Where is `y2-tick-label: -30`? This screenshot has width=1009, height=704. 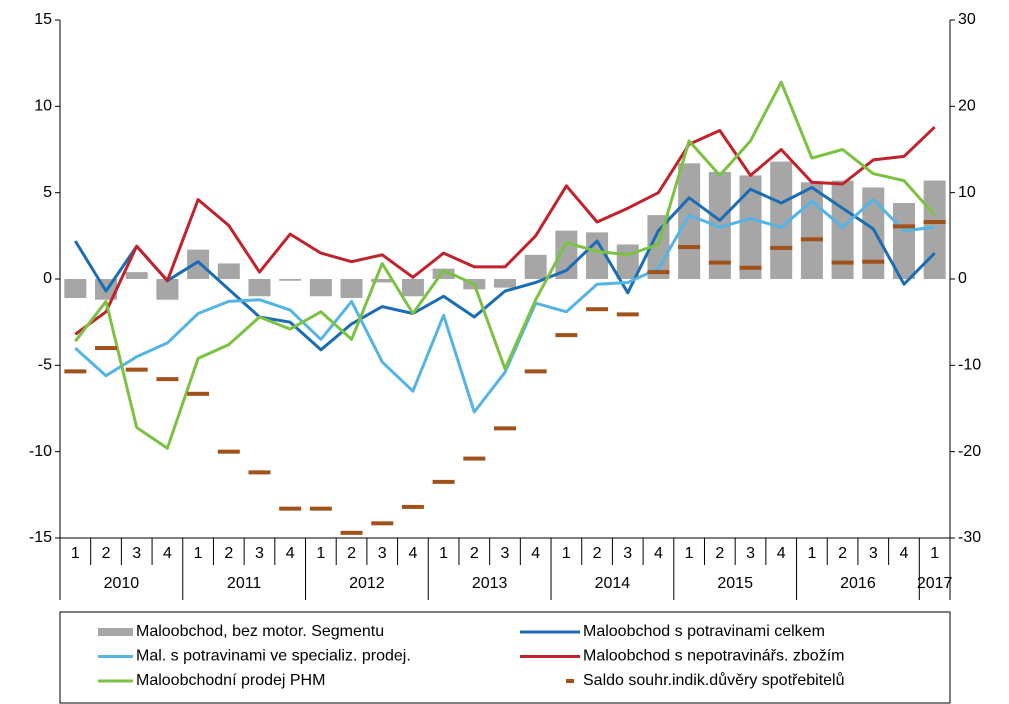
y2-tick-label: -30 is located at coordinates (969, 537).